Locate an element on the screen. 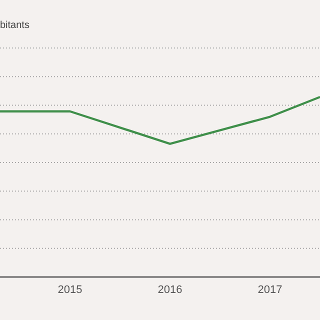 The width and height of the screenshot is (320, 320). x-tick-label: 2016 is located at coordinates (170, 290).